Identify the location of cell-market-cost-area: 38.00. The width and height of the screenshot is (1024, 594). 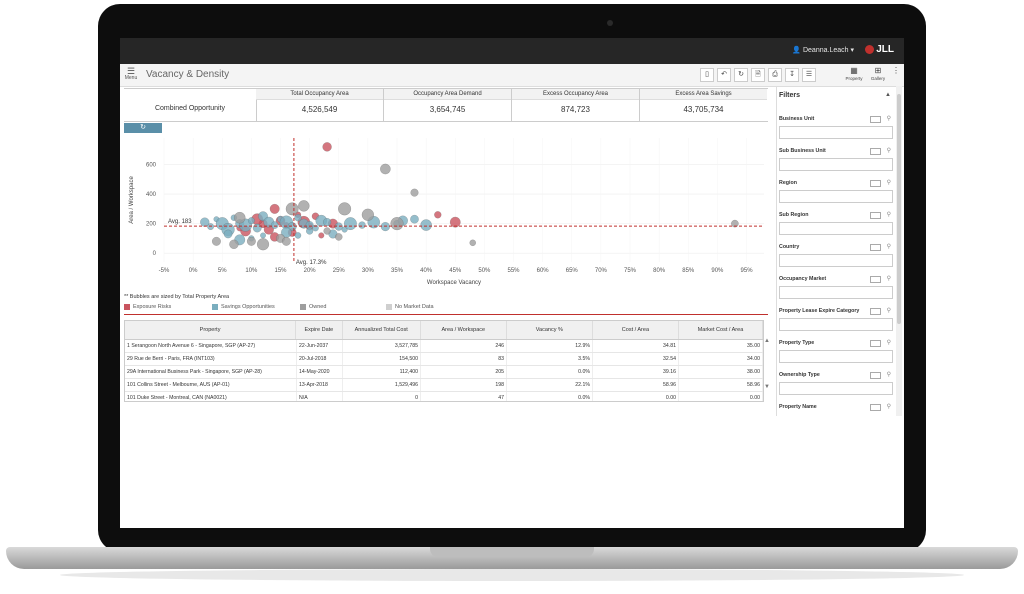
(721, 372).